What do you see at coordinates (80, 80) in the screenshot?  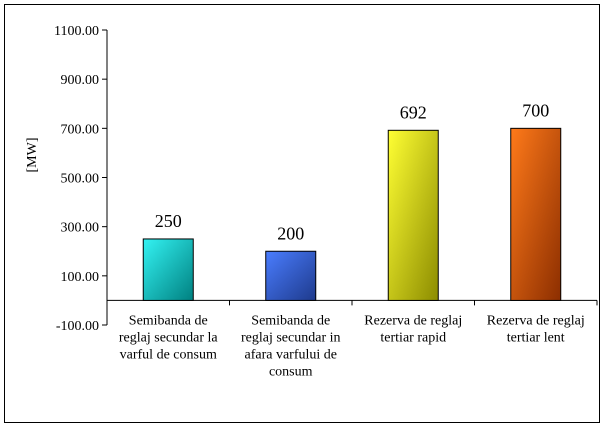 I see `y-tick-label-5: 900.00` at bounding box center [80, 80].